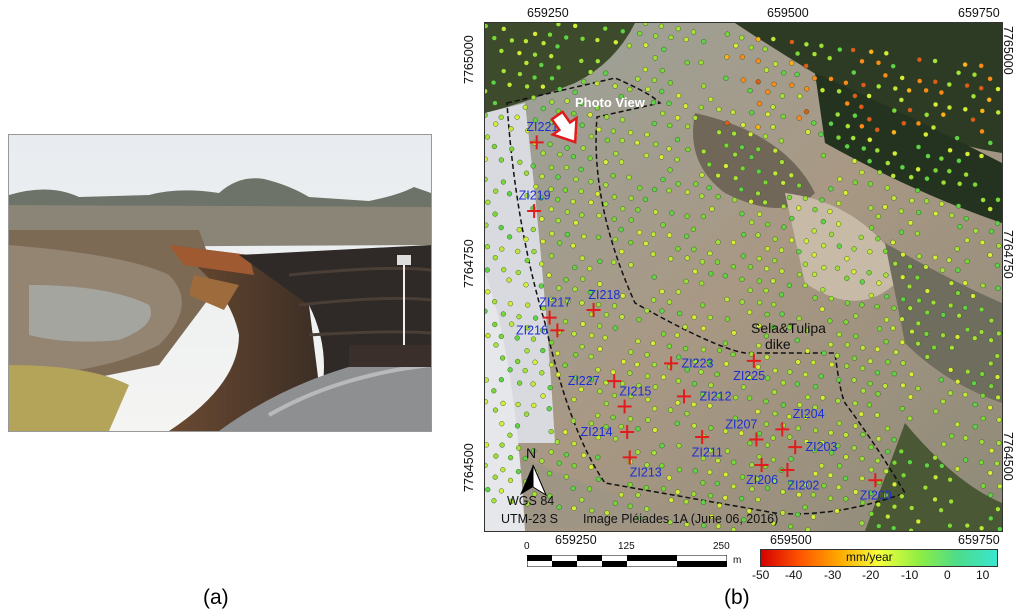 The image size is (1016, 616). What do you see at coordinates (788, 13) in the screenshot?
I see `top-x-label-2: 659500` at bounding box center [788, 13].